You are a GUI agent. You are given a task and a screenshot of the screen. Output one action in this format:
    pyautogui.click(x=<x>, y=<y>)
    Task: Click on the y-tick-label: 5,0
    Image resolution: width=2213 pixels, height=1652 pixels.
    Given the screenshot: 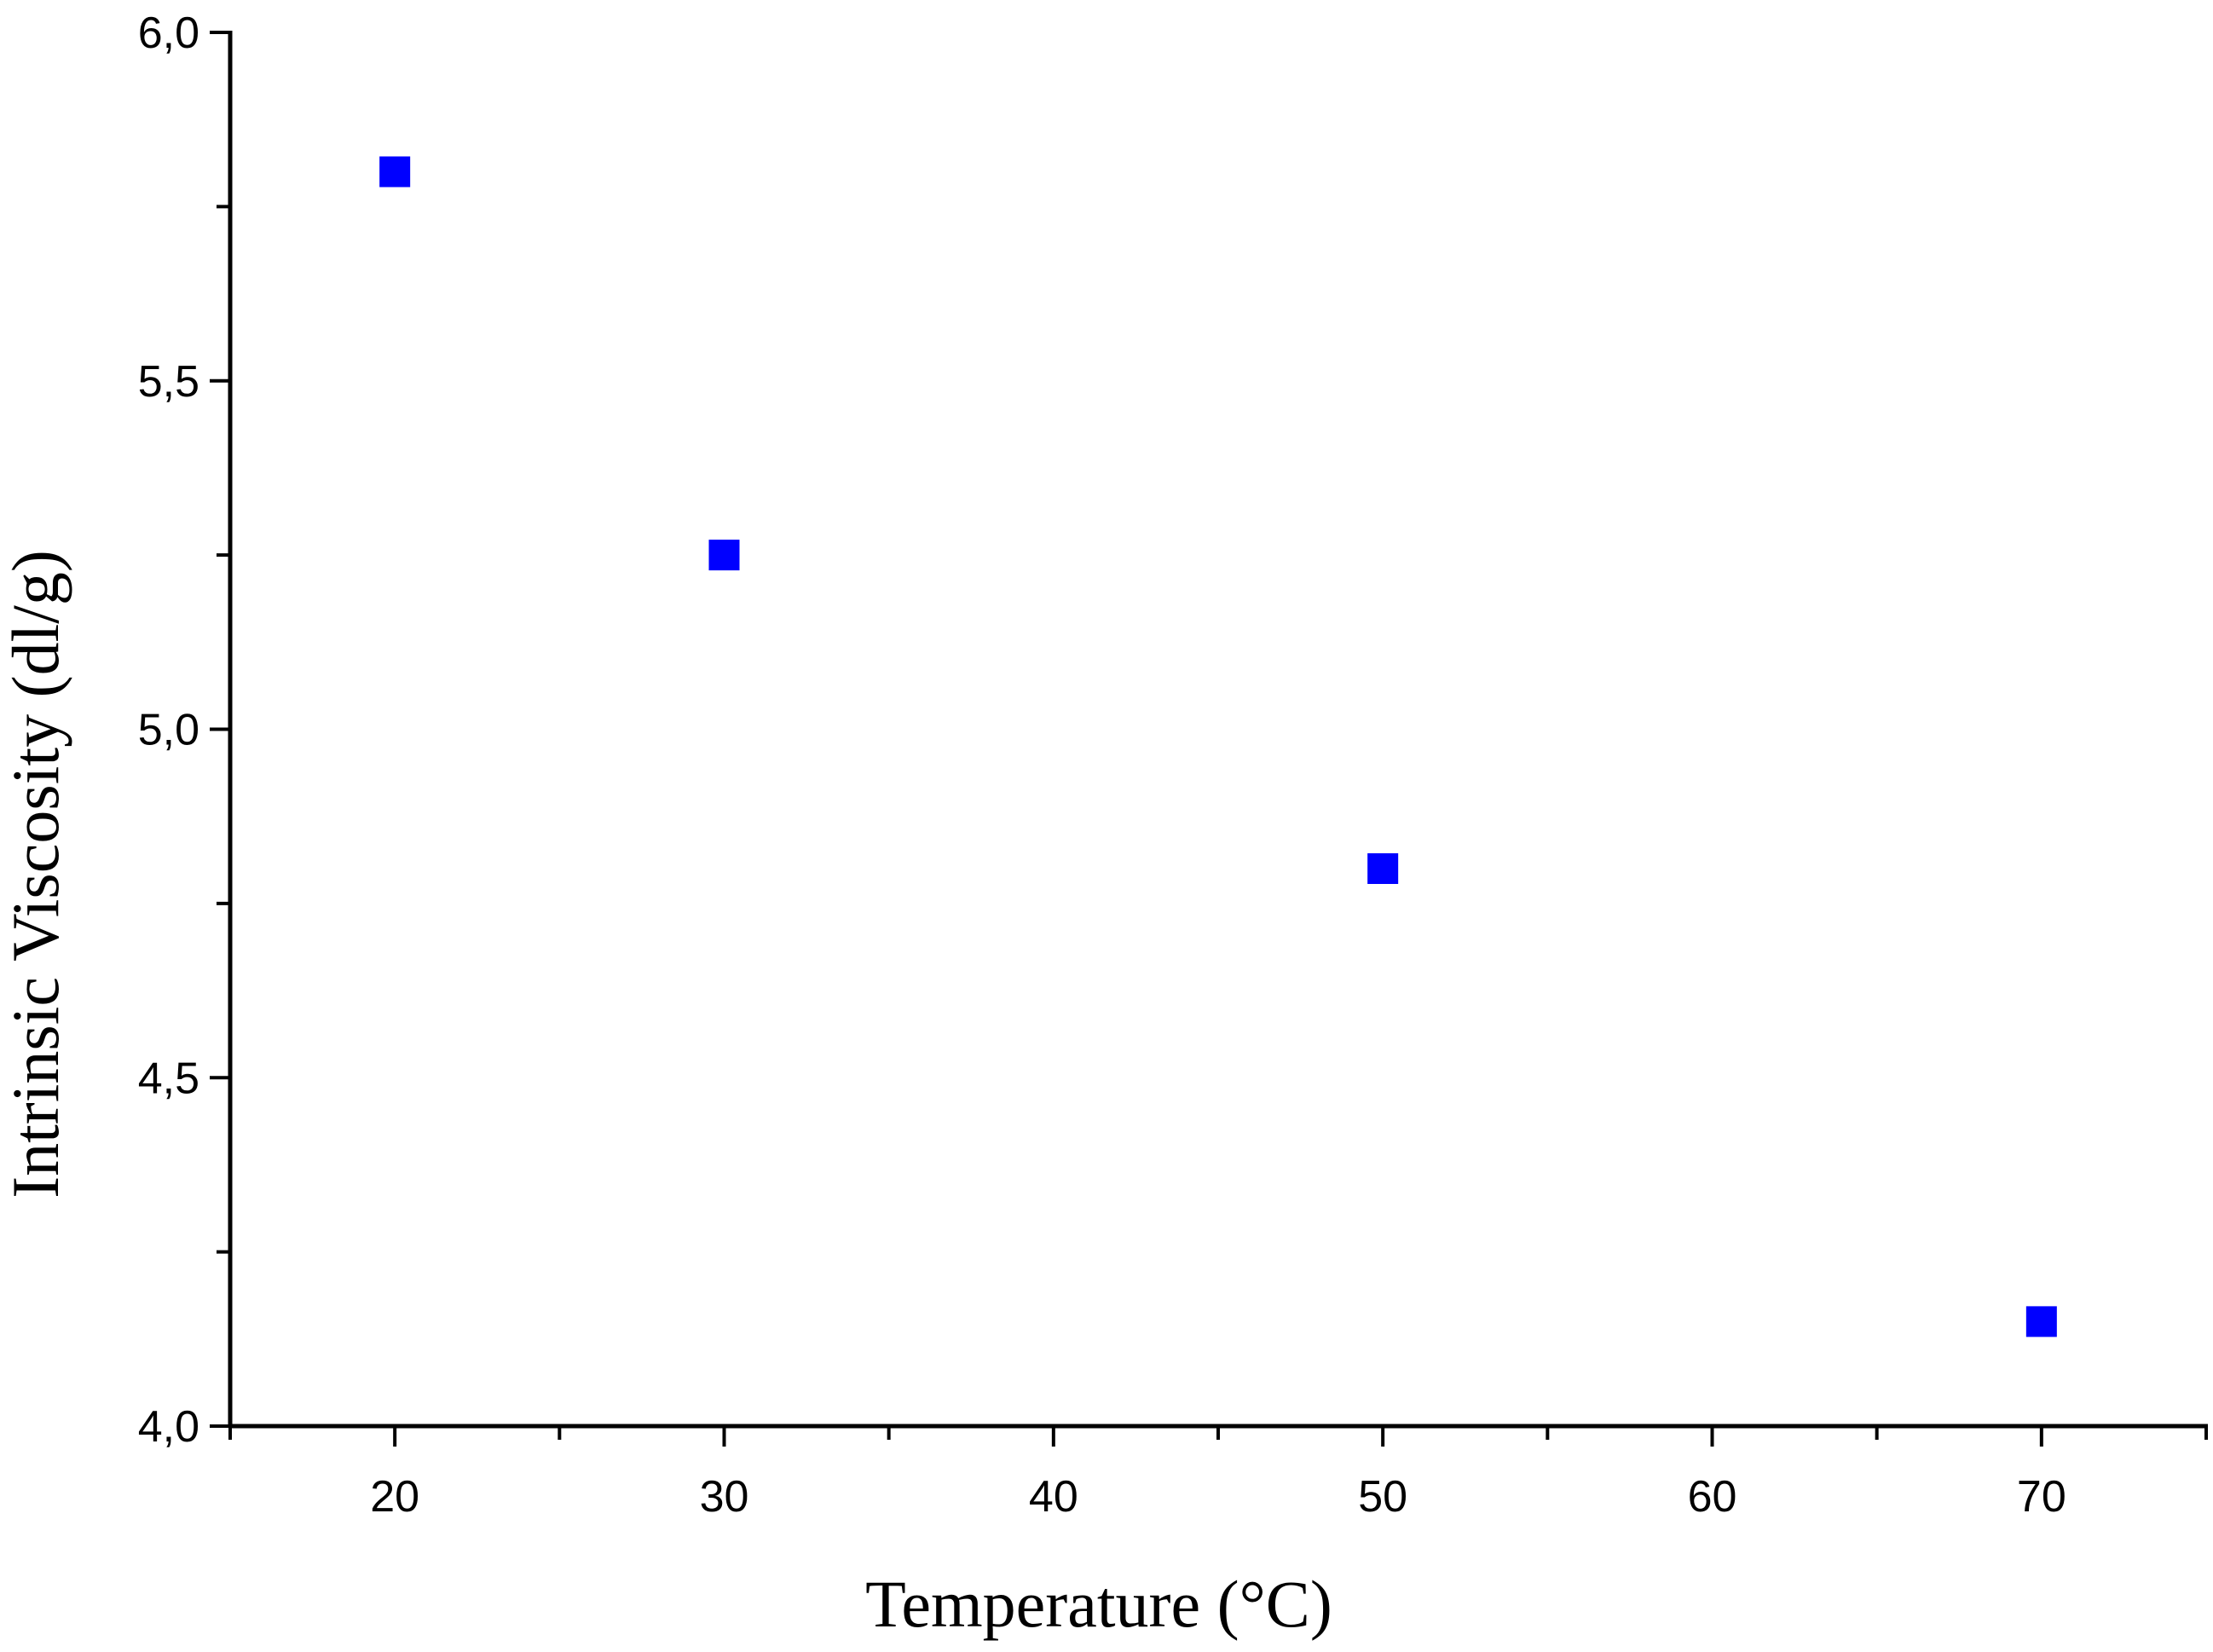 What is the action you would take?
    pyautogui.click(x=168, y=730)
    